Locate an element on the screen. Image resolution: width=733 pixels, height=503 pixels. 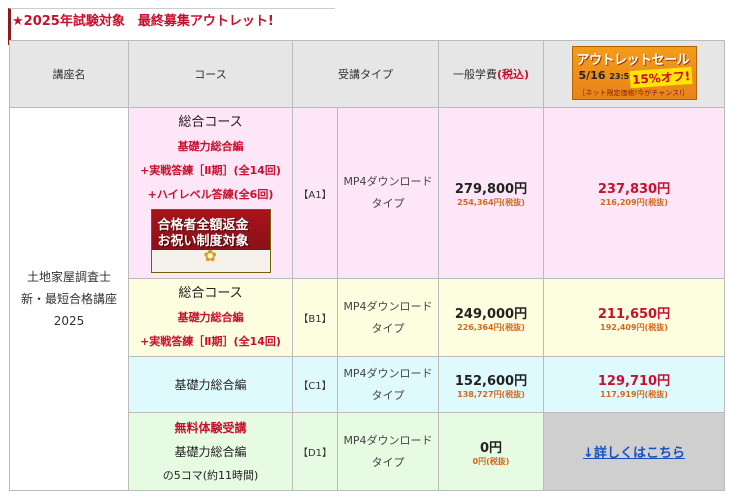
price-label: 一般学費 is located at coordinates (474, 74).